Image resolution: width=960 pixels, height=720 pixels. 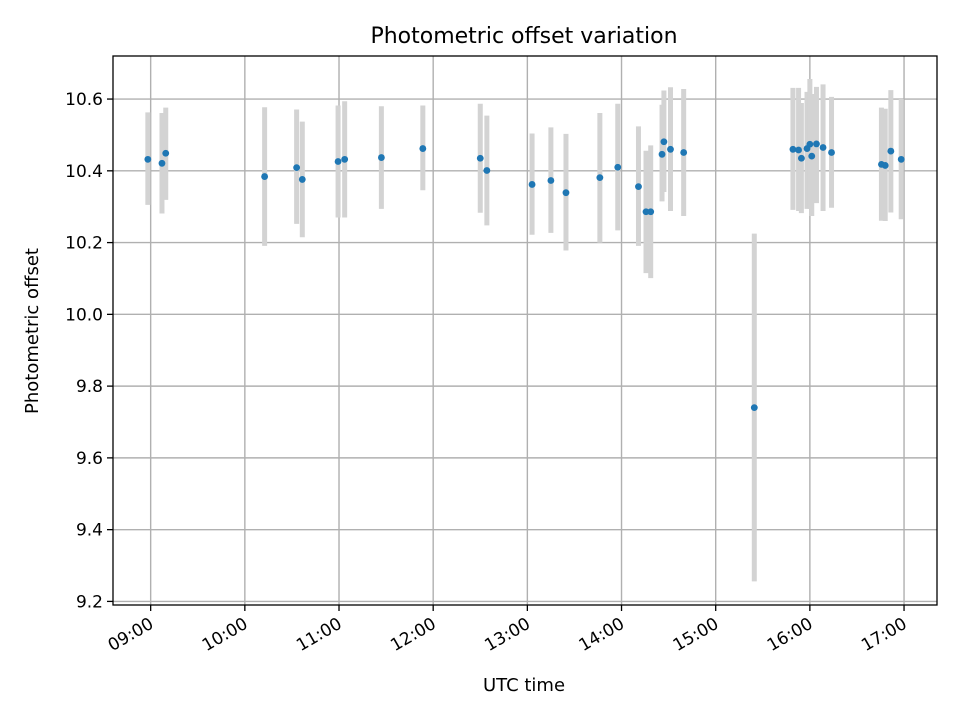 What do you see at coordinates (89, 351) in the screenshot?
I see `y-axis-ticks: 9.2 9.4 9.6 9.8 10.0 10.2 10.4 10.6` at bounding box center [89, 351].